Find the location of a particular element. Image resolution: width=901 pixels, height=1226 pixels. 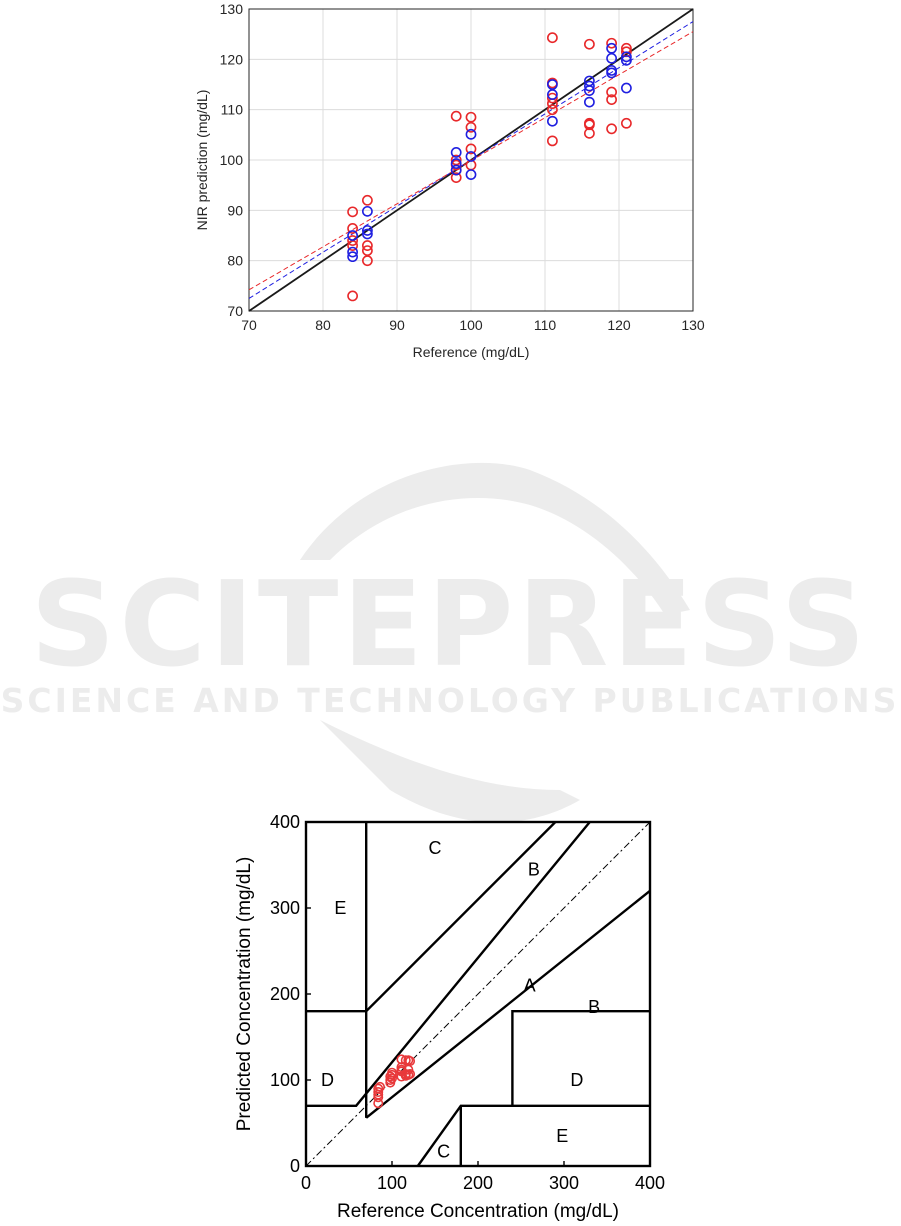

chart2-identity-line is located at coordinates (478, 994).